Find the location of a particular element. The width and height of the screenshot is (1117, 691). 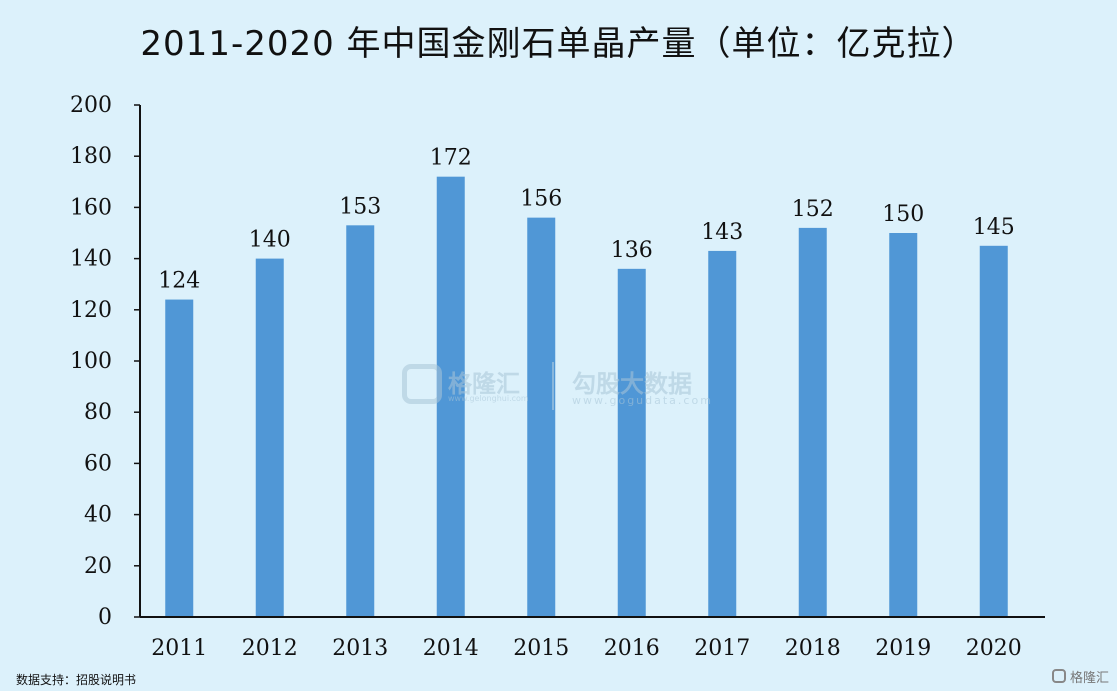

y-tick-label: 0 is located at coordinates (105, 617).